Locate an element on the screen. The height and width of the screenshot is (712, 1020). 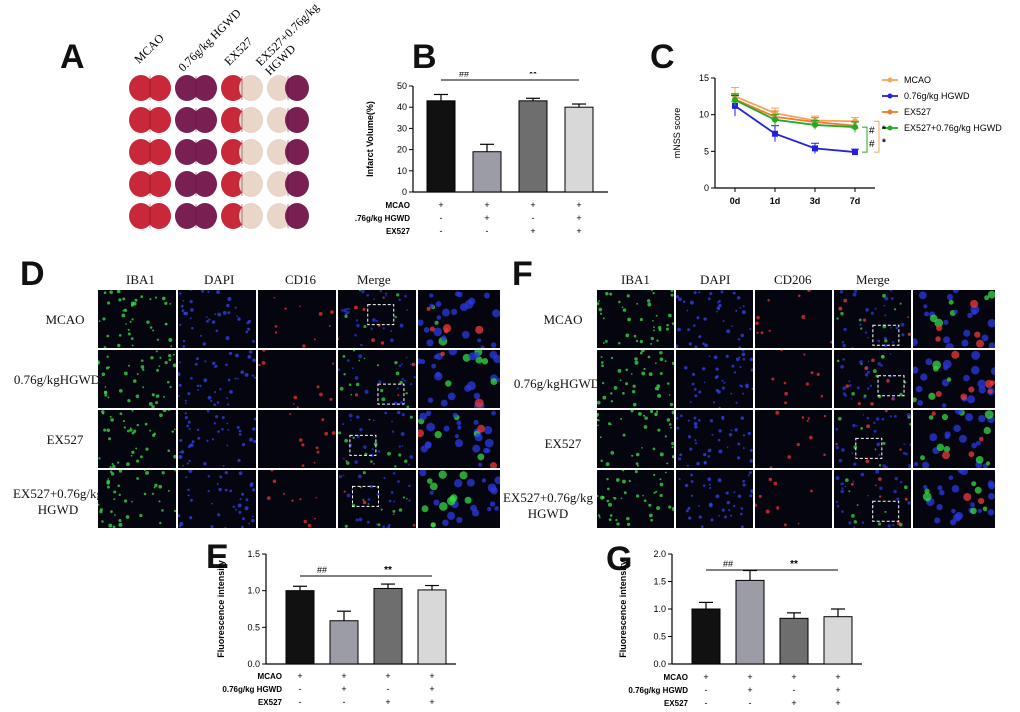
series-line is located at coordinates (795, 129).